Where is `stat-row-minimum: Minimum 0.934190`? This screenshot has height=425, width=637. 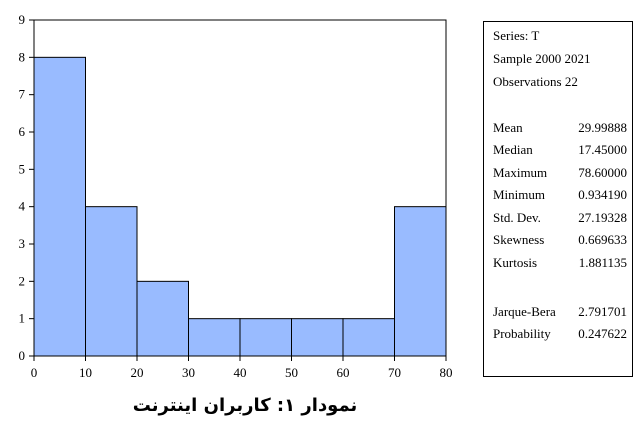 stat-row-minimum: Minimum 0.934190 is located at coordinates (560, 197).